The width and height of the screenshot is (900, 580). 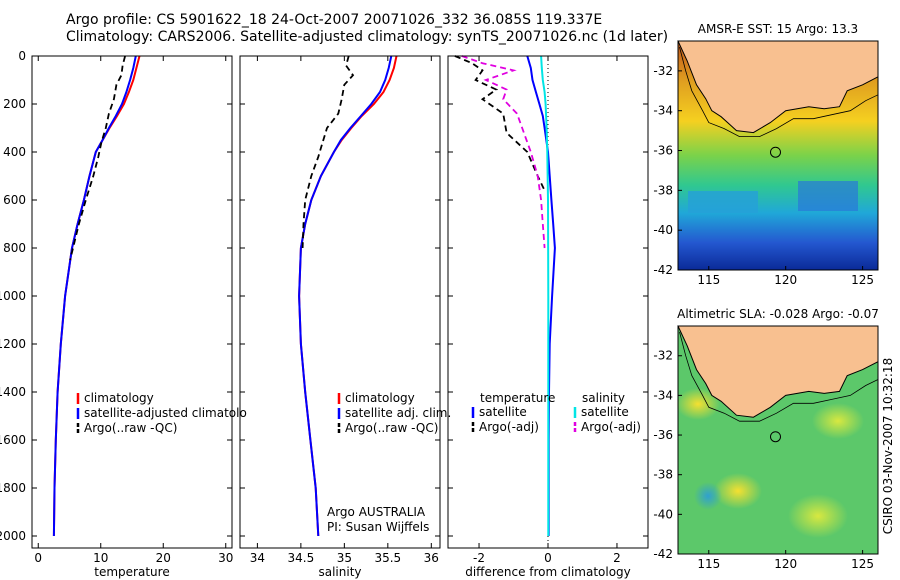 What do you see at coordinates (339, 572) in the screenshot?
I see `x-axis-label: salinity` at bounding box center [339, 572].